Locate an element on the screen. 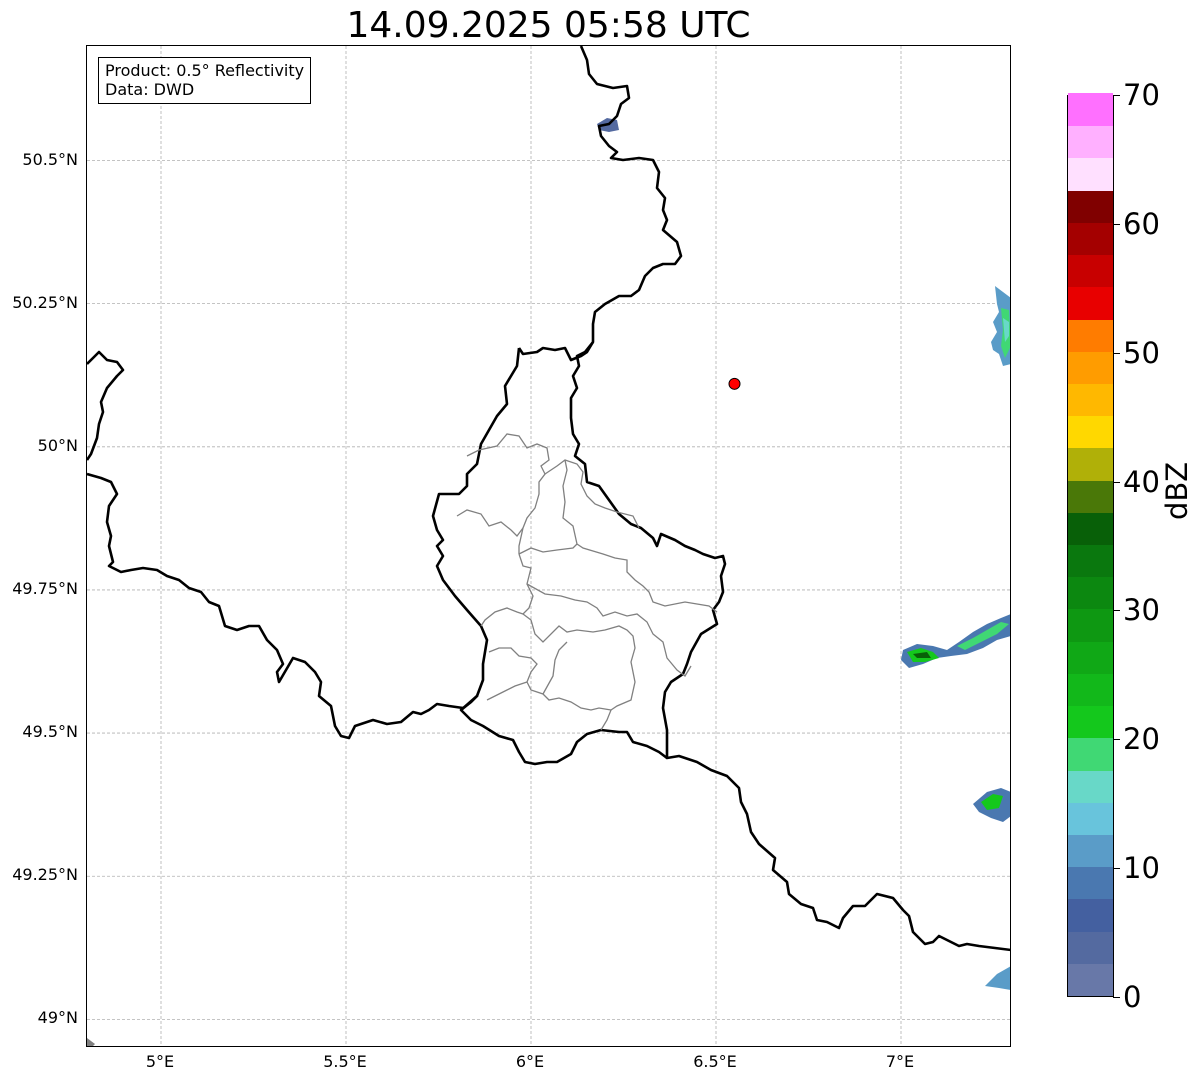 Image resolution: width=1202 pixels, height=1081 pixels. radar-echo-south is located at coordinates (997, 978).